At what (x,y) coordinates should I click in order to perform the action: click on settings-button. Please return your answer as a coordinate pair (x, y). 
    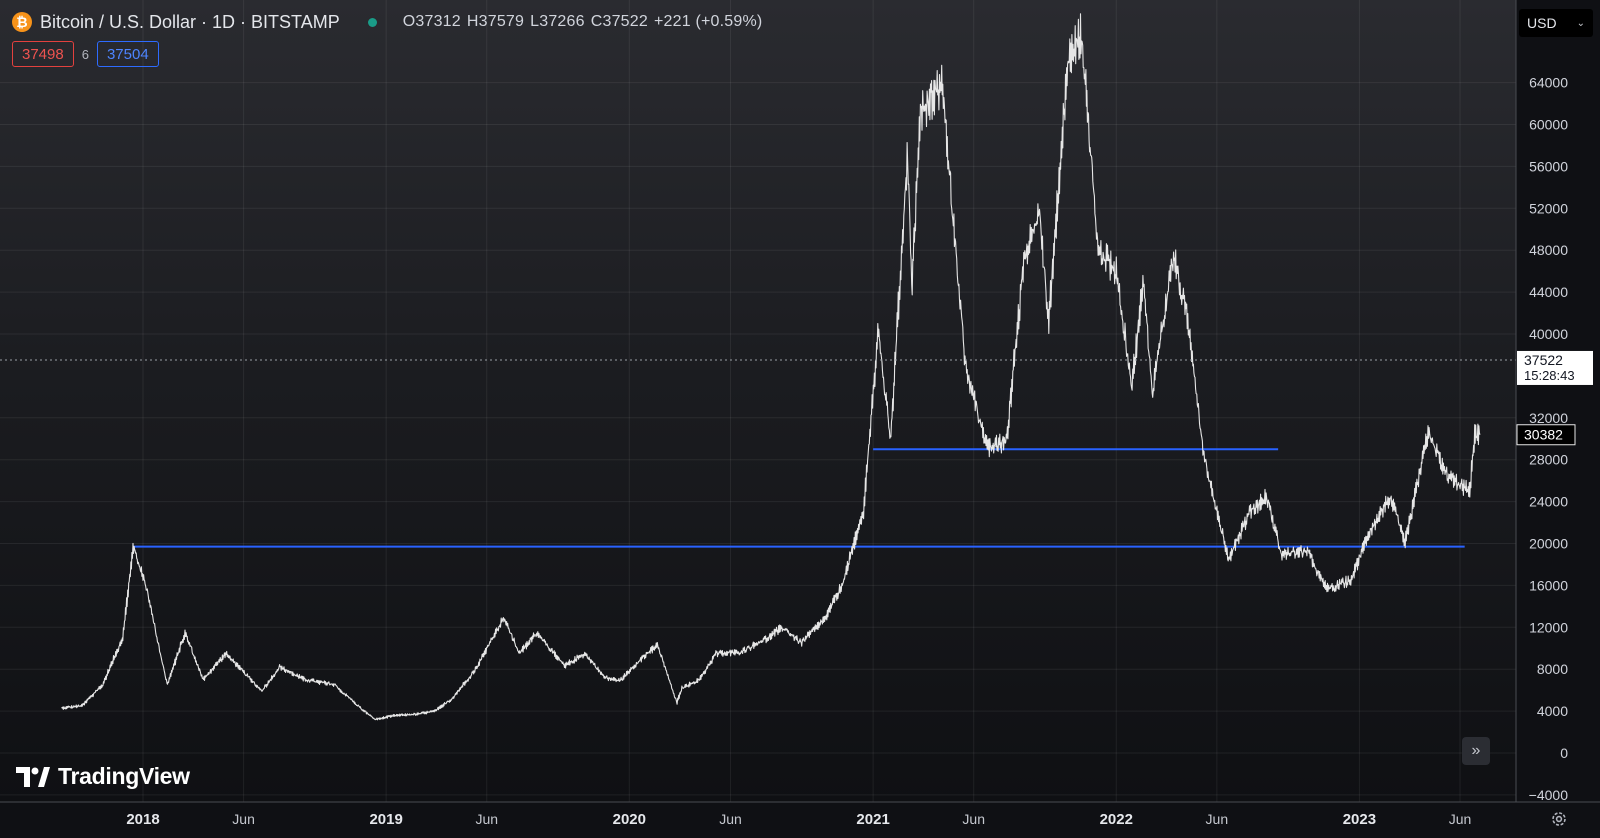
    Looking at the image, I should click on (1559, 819).